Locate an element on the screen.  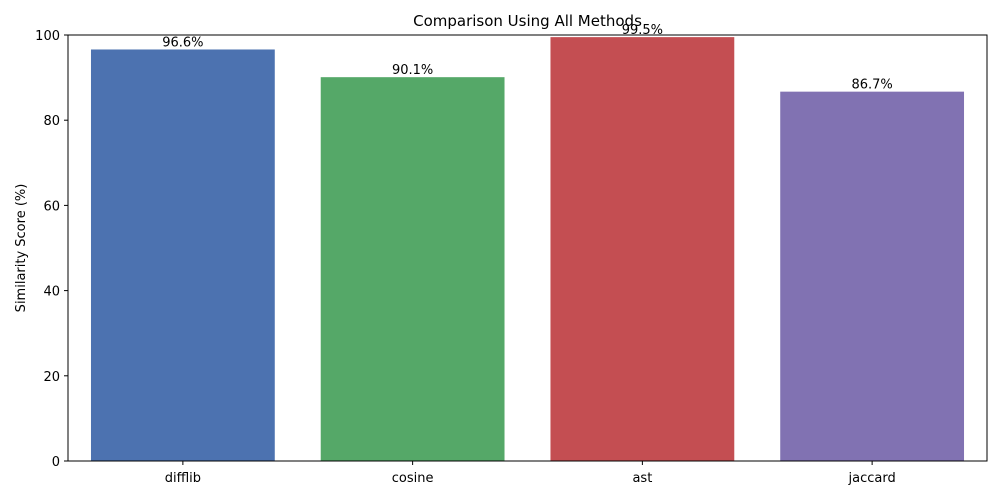
y-tick-label: 0 is located at coordinates (56, 462).